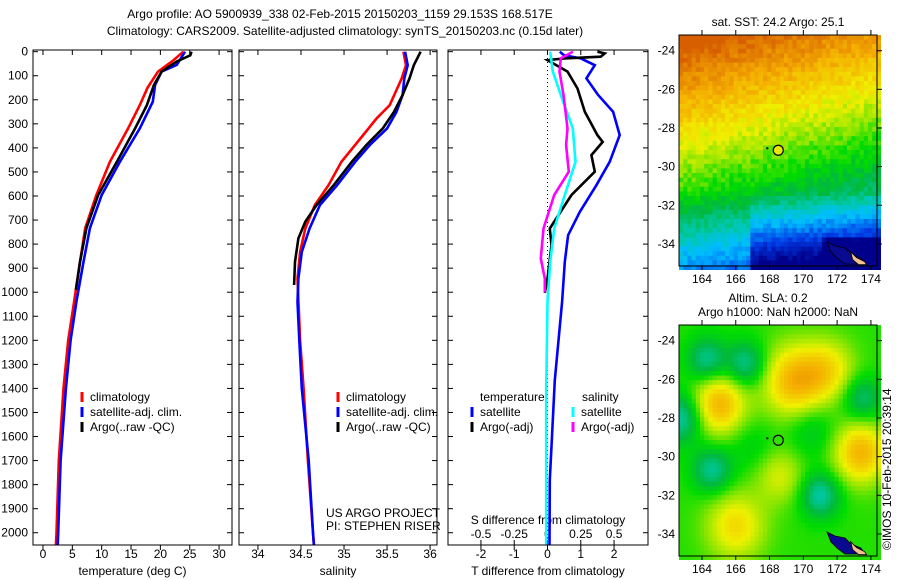  Describe the element at coordinates (190, 554) in the screenshot. I see `x-tick-label: 25` at that location.